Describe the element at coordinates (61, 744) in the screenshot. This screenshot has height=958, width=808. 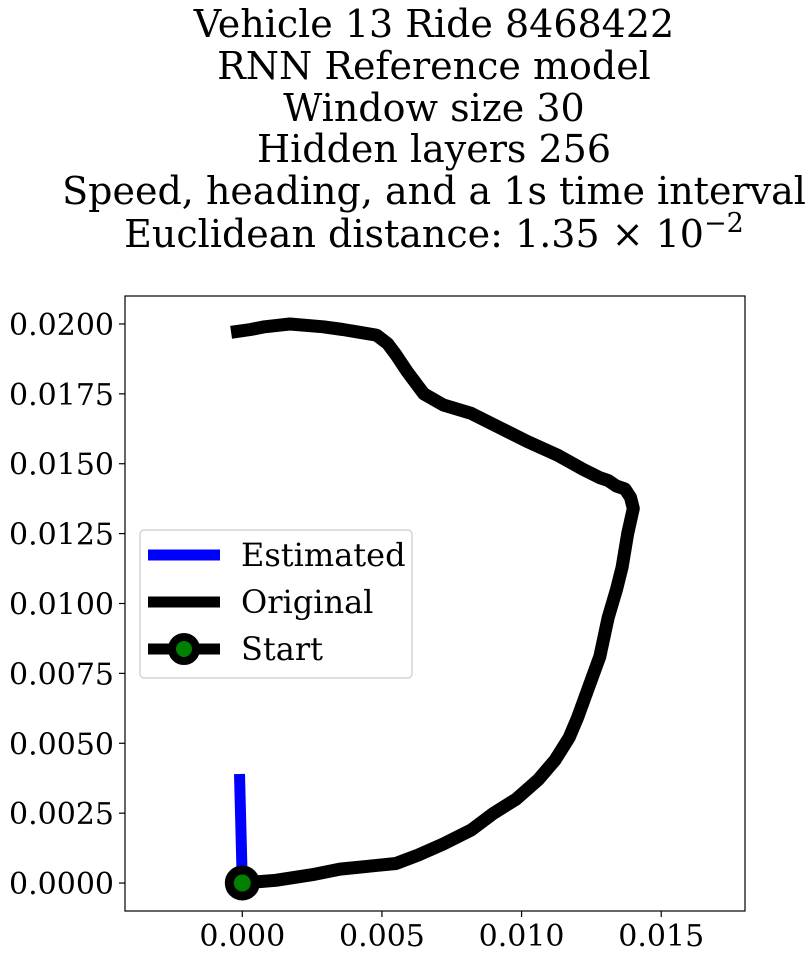
I see `y-tick-label: 0.0050` at that location.